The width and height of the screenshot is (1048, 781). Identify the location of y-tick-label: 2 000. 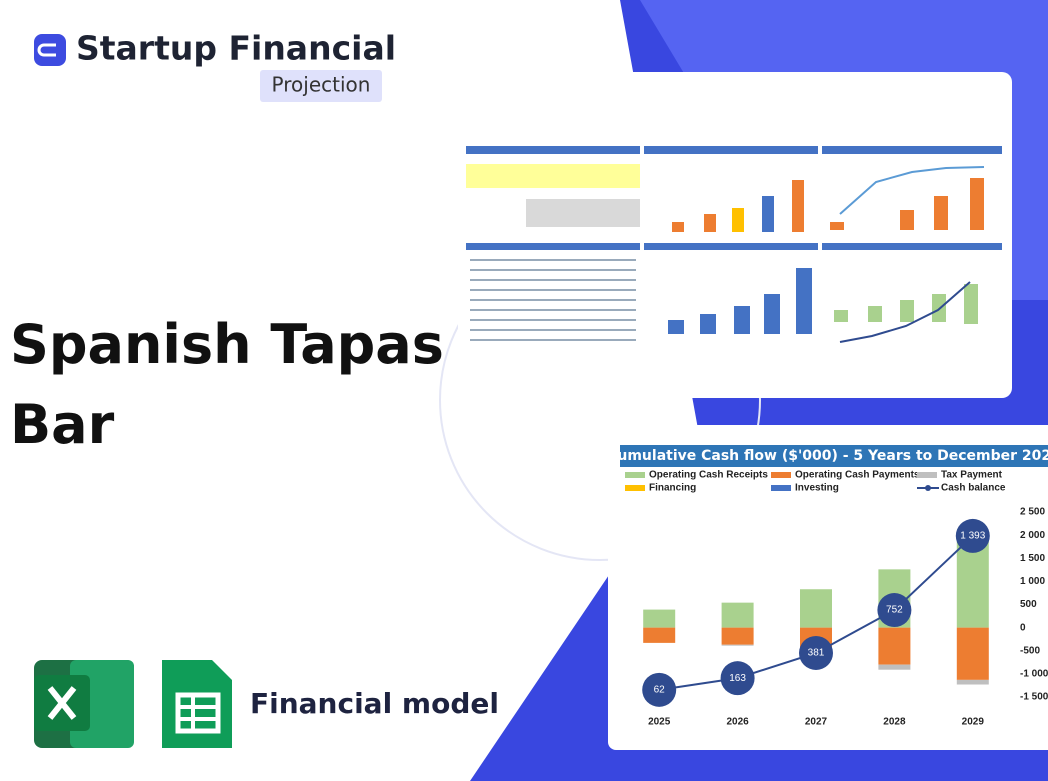
(1032, 535).